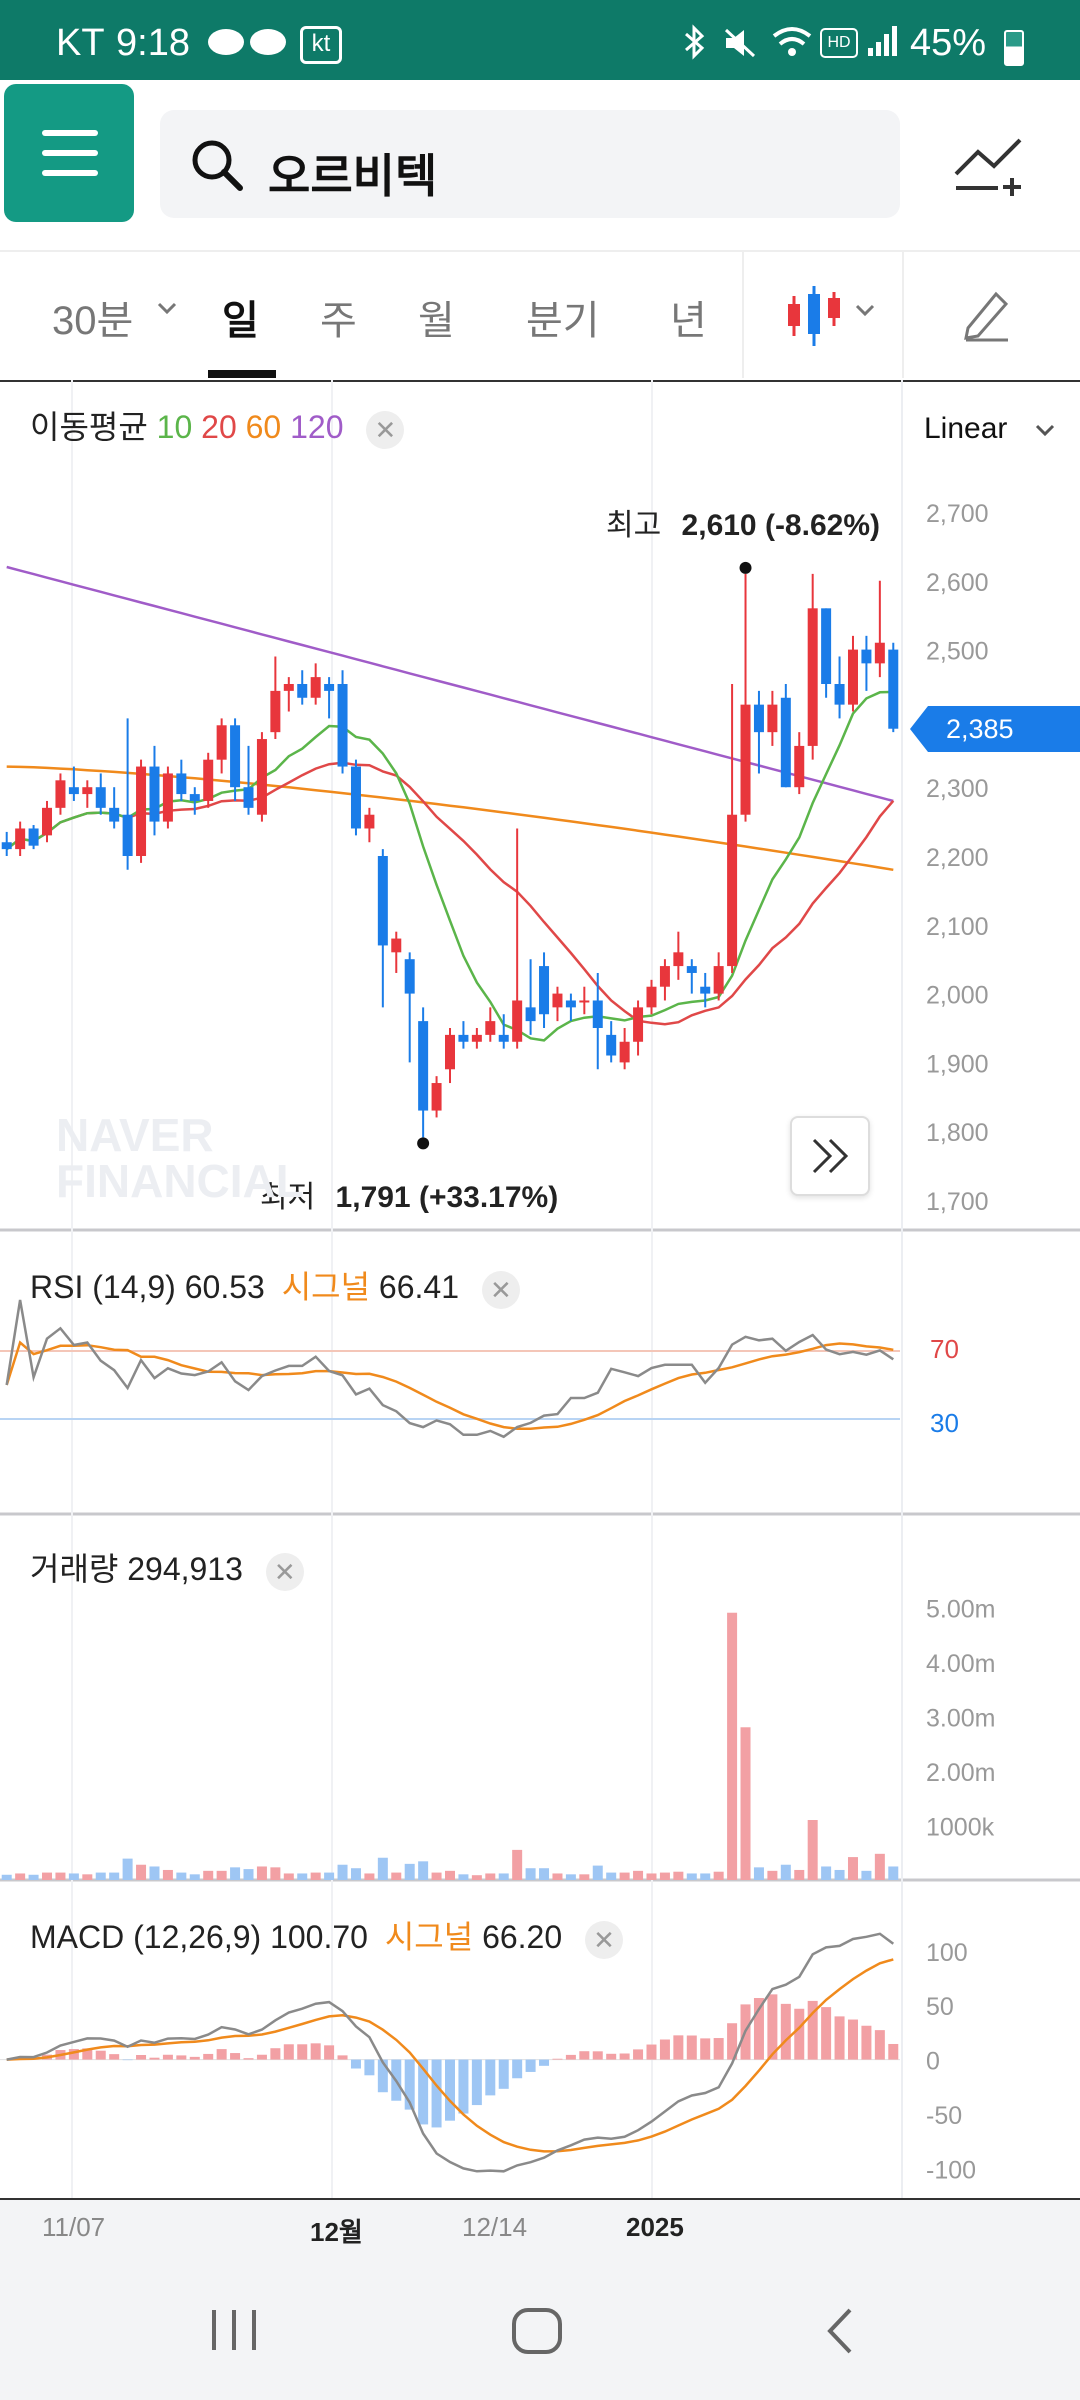 This screenshot has width=1080, height=2400. I want to click on macd-tick-label: -100, so click(951, 2170).